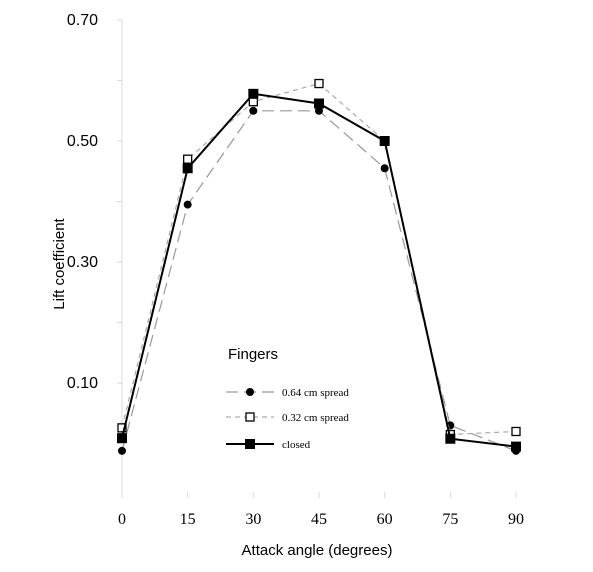  Describe the element at coordinates (319, 519) in the screenshot. I see `x-tick-label: 45` at that location.